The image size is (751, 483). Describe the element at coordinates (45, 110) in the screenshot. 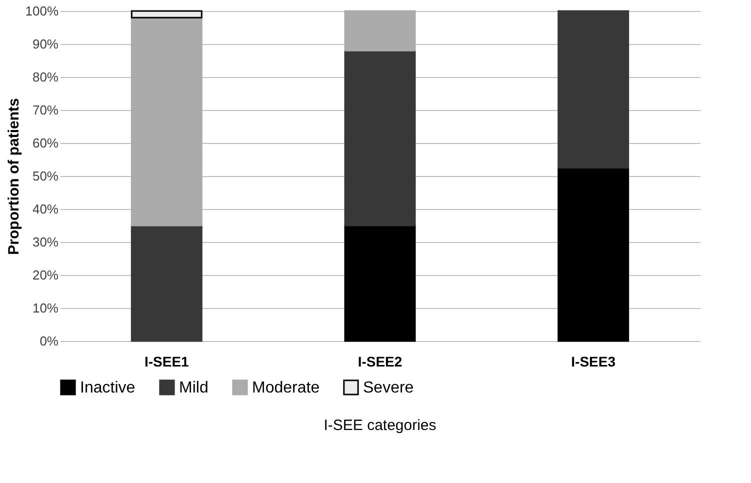

I see `y-tick-label: 70%` at that location.